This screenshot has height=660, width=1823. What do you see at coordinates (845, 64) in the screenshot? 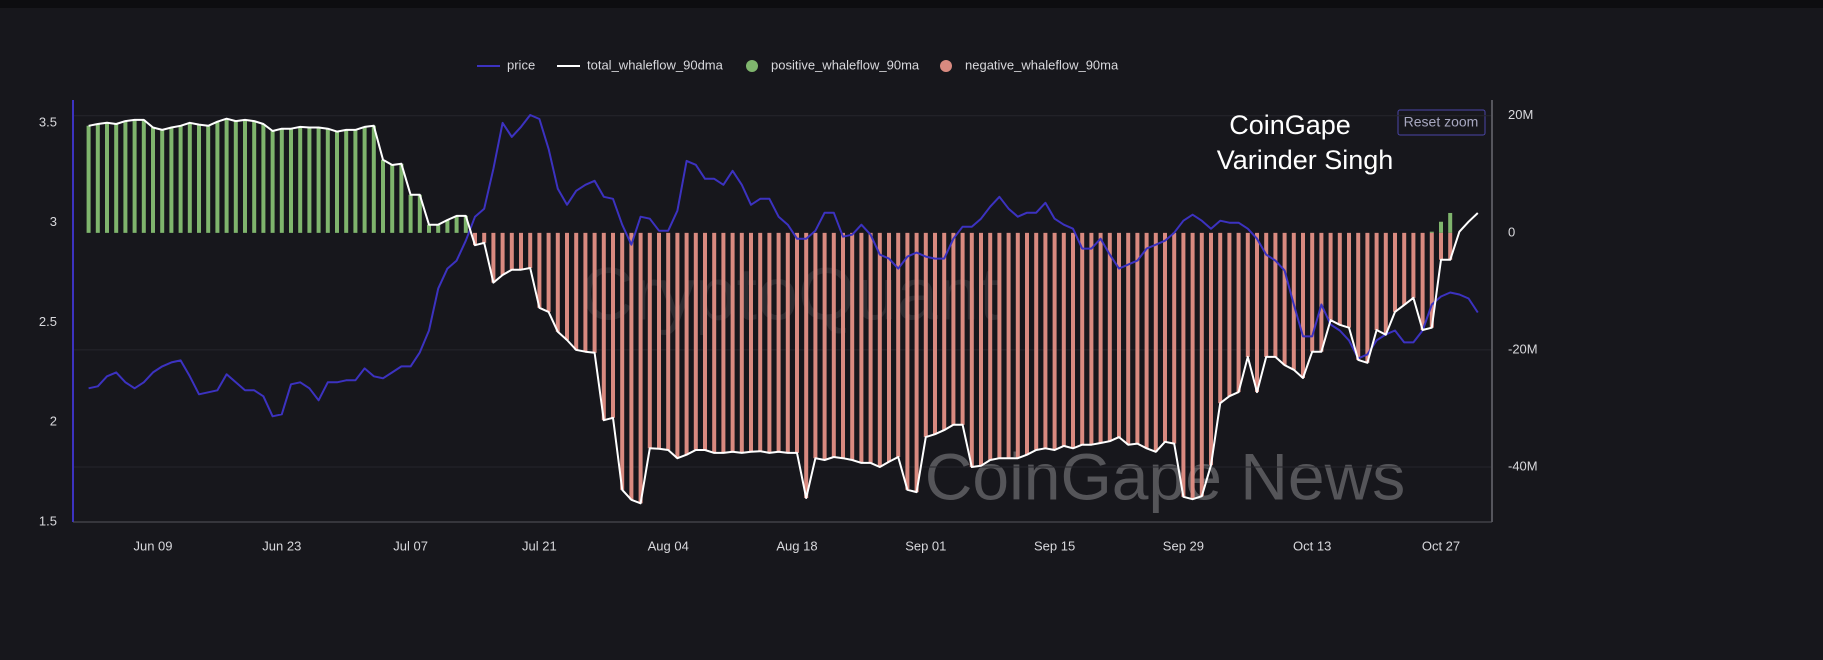
I see `legend-label: positive_whaleflow_90ma` at bounding box center [845, 64].